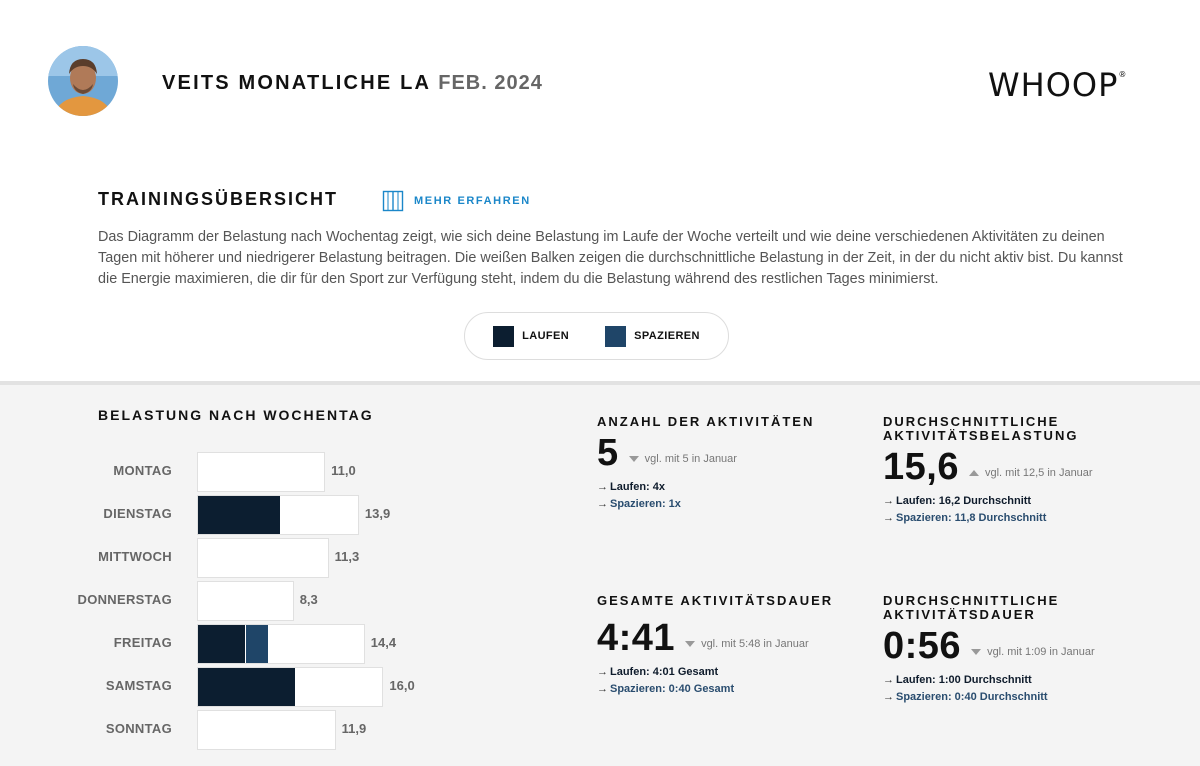 The image size is (1200, 766). I want to click on bar-value-label: 13,9, so click(377, 513).